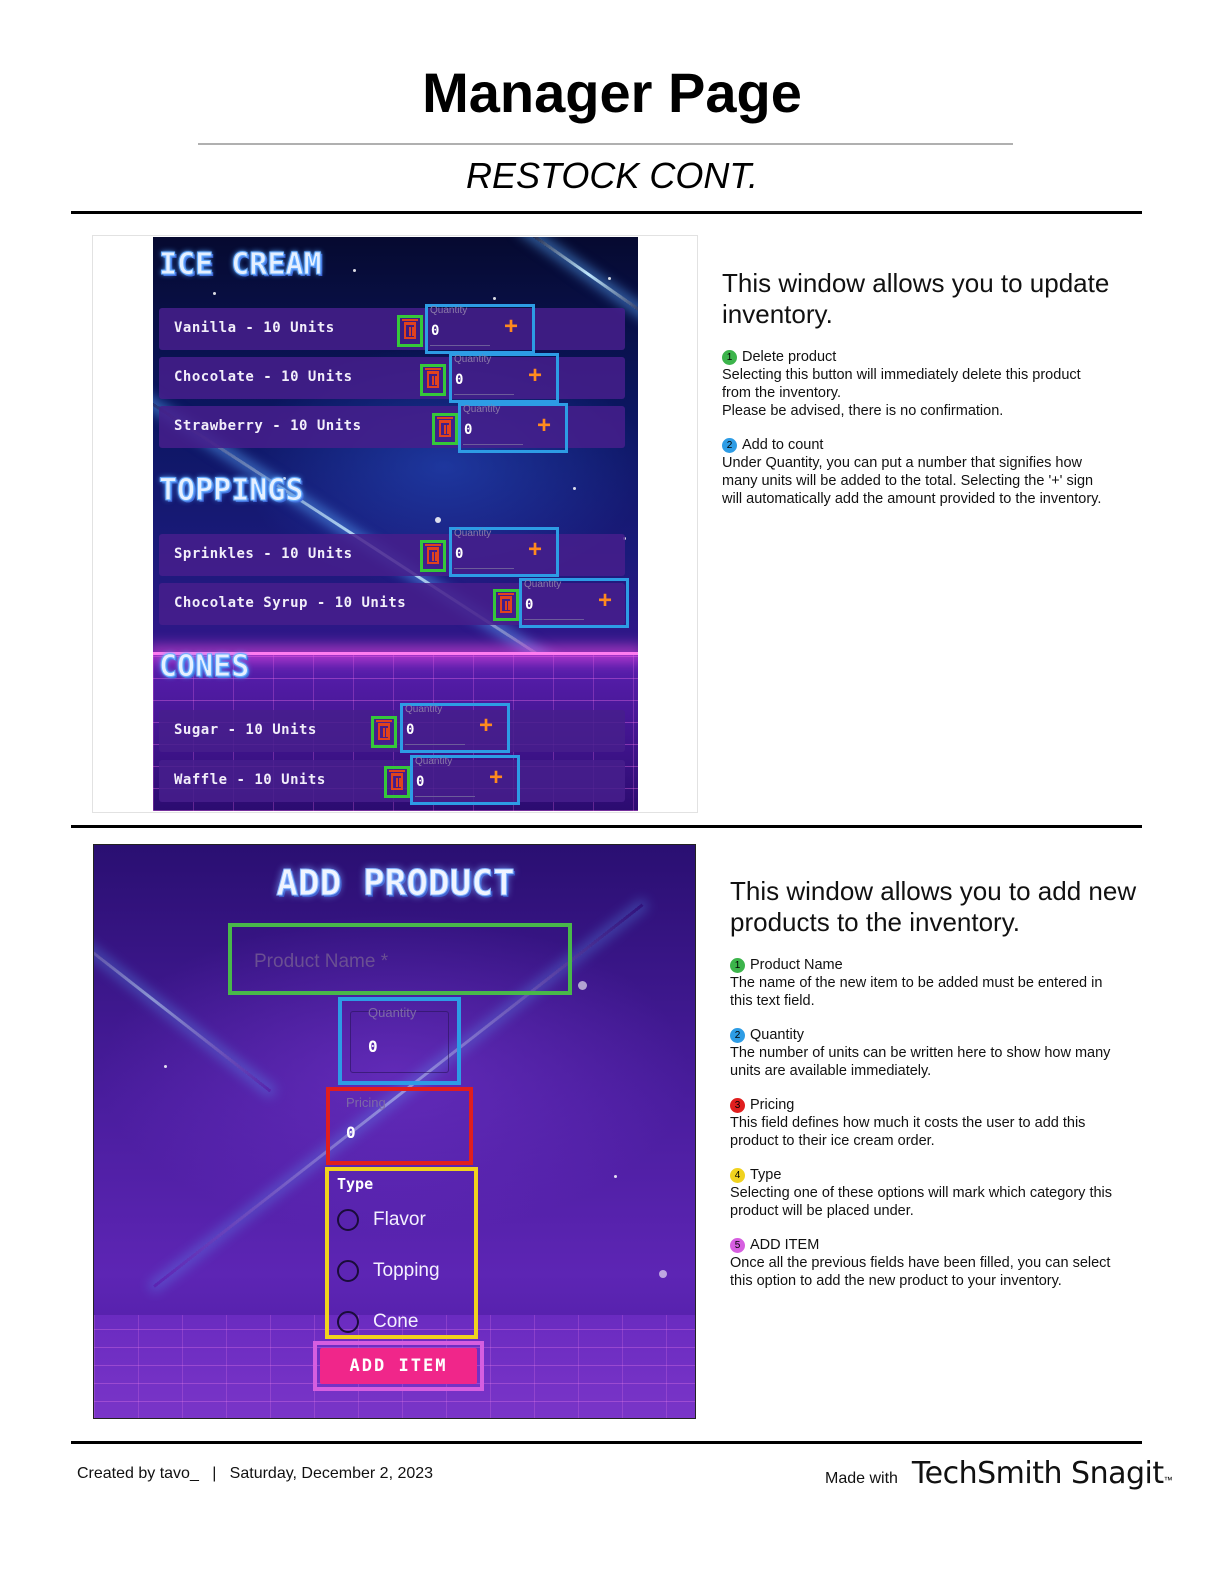  I want to click on inventory-row-strawberry: Strawberry - 10 Units, so click(392, 427).